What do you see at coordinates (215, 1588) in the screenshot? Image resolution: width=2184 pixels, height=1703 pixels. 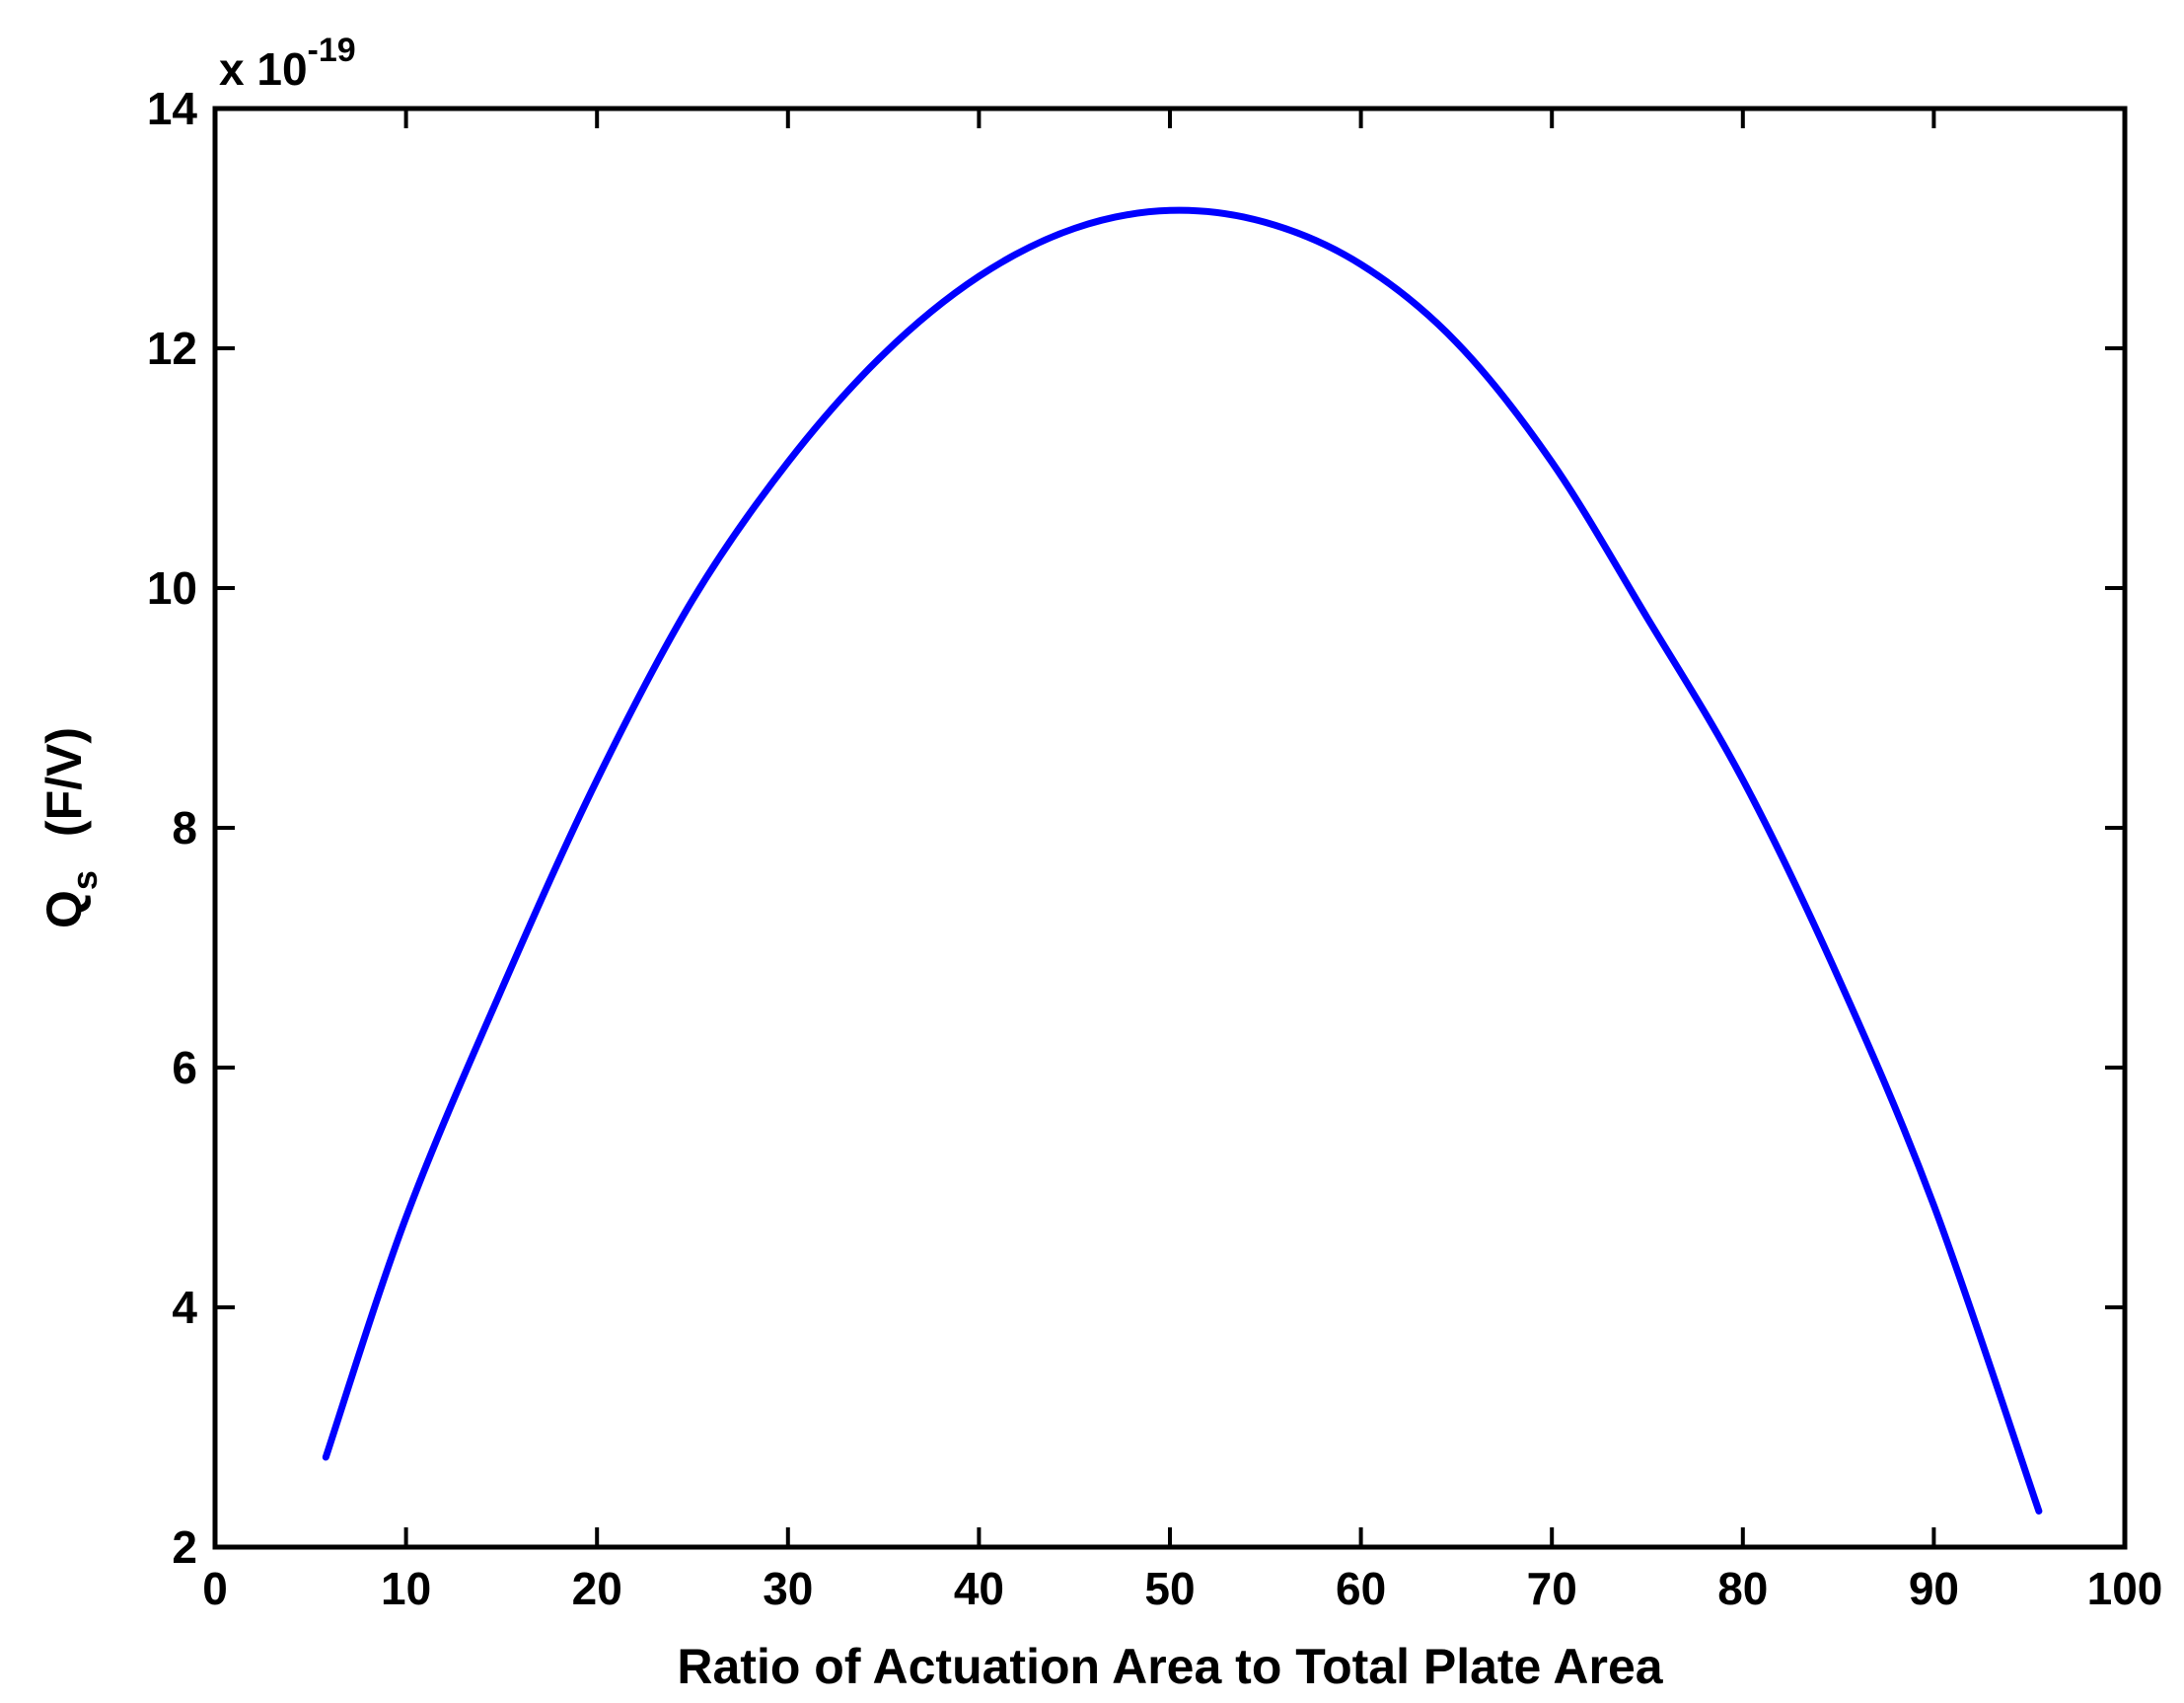 I see `x-tick-label: 0` at bounding box center [215, 1588].